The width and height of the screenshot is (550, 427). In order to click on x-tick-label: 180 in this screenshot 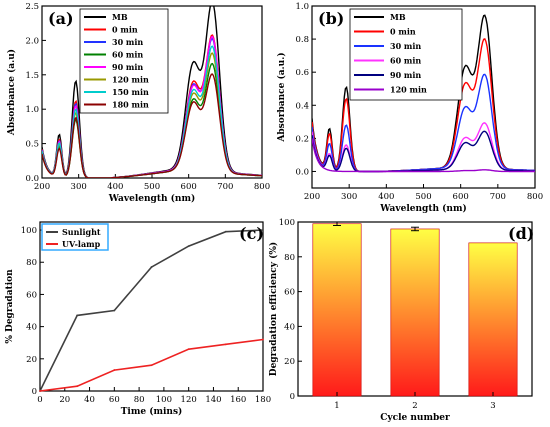, I will do `click(263, 400)`.